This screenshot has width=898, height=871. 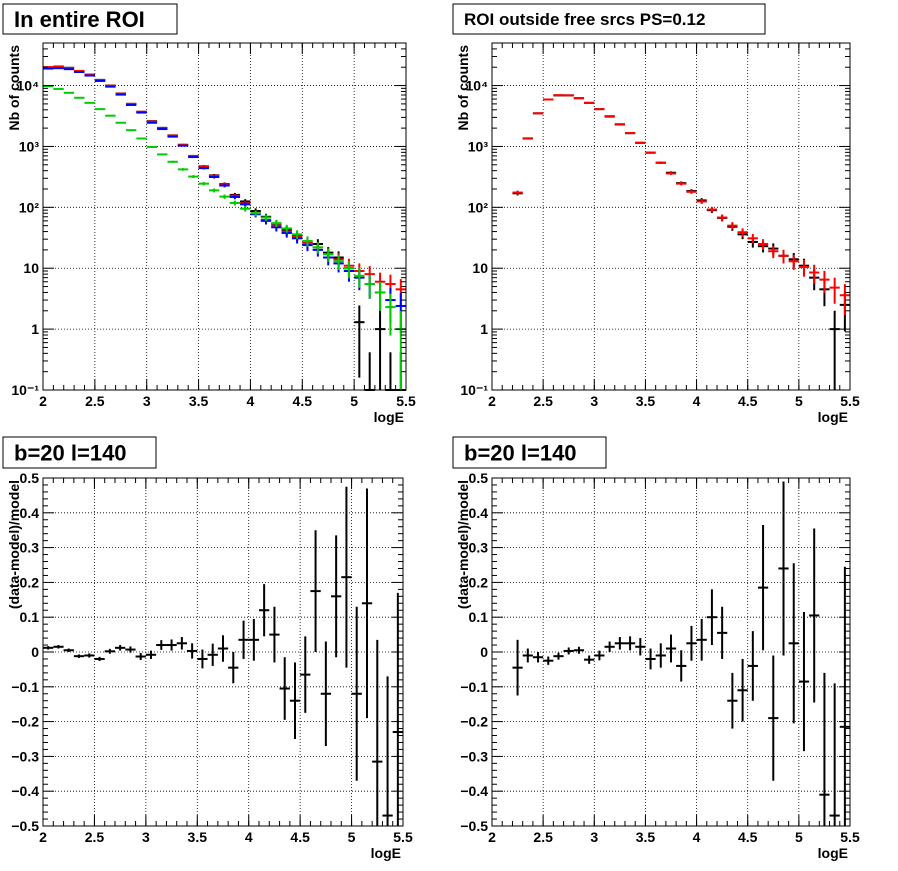 I want to click on y-tick-label: 10, so click(x=480, y=268).